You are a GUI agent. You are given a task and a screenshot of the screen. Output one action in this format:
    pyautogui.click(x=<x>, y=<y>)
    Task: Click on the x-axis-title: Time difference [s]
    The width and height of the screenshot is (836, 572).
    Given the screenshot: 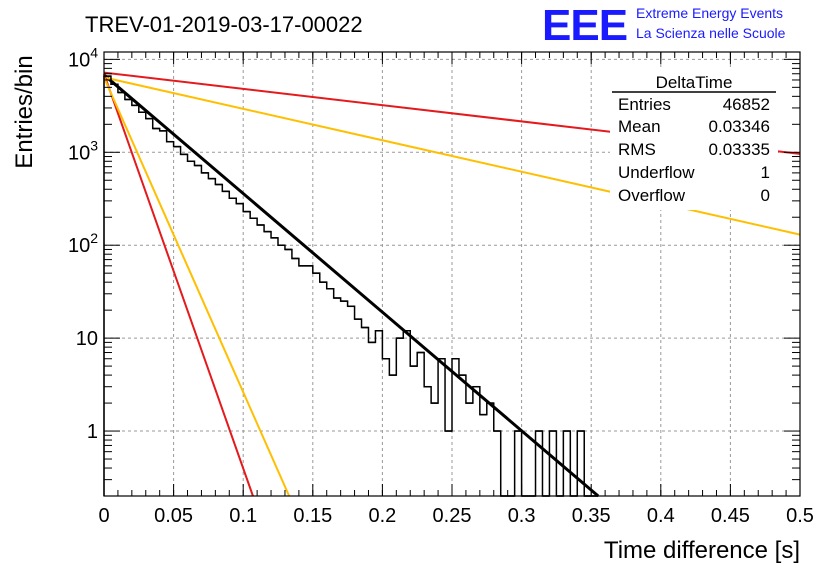 What is the action you would take?
    pyautogui.click(x=702, y=550)
    